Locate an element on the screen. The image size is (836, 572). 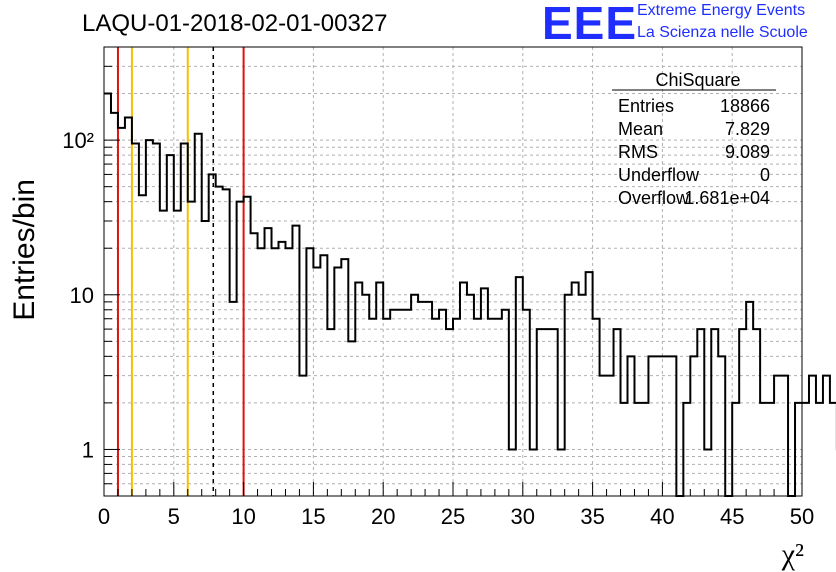
stats-row-value: 18866 is located at coordinates (745, 106).